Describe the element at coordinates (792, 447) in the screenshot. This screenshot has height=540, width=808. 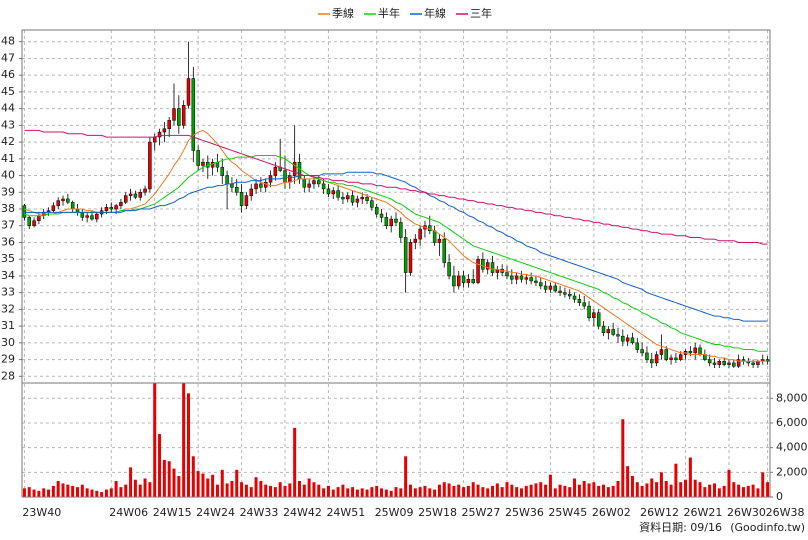
I see `y2-tick-label: 4,000` at that location.